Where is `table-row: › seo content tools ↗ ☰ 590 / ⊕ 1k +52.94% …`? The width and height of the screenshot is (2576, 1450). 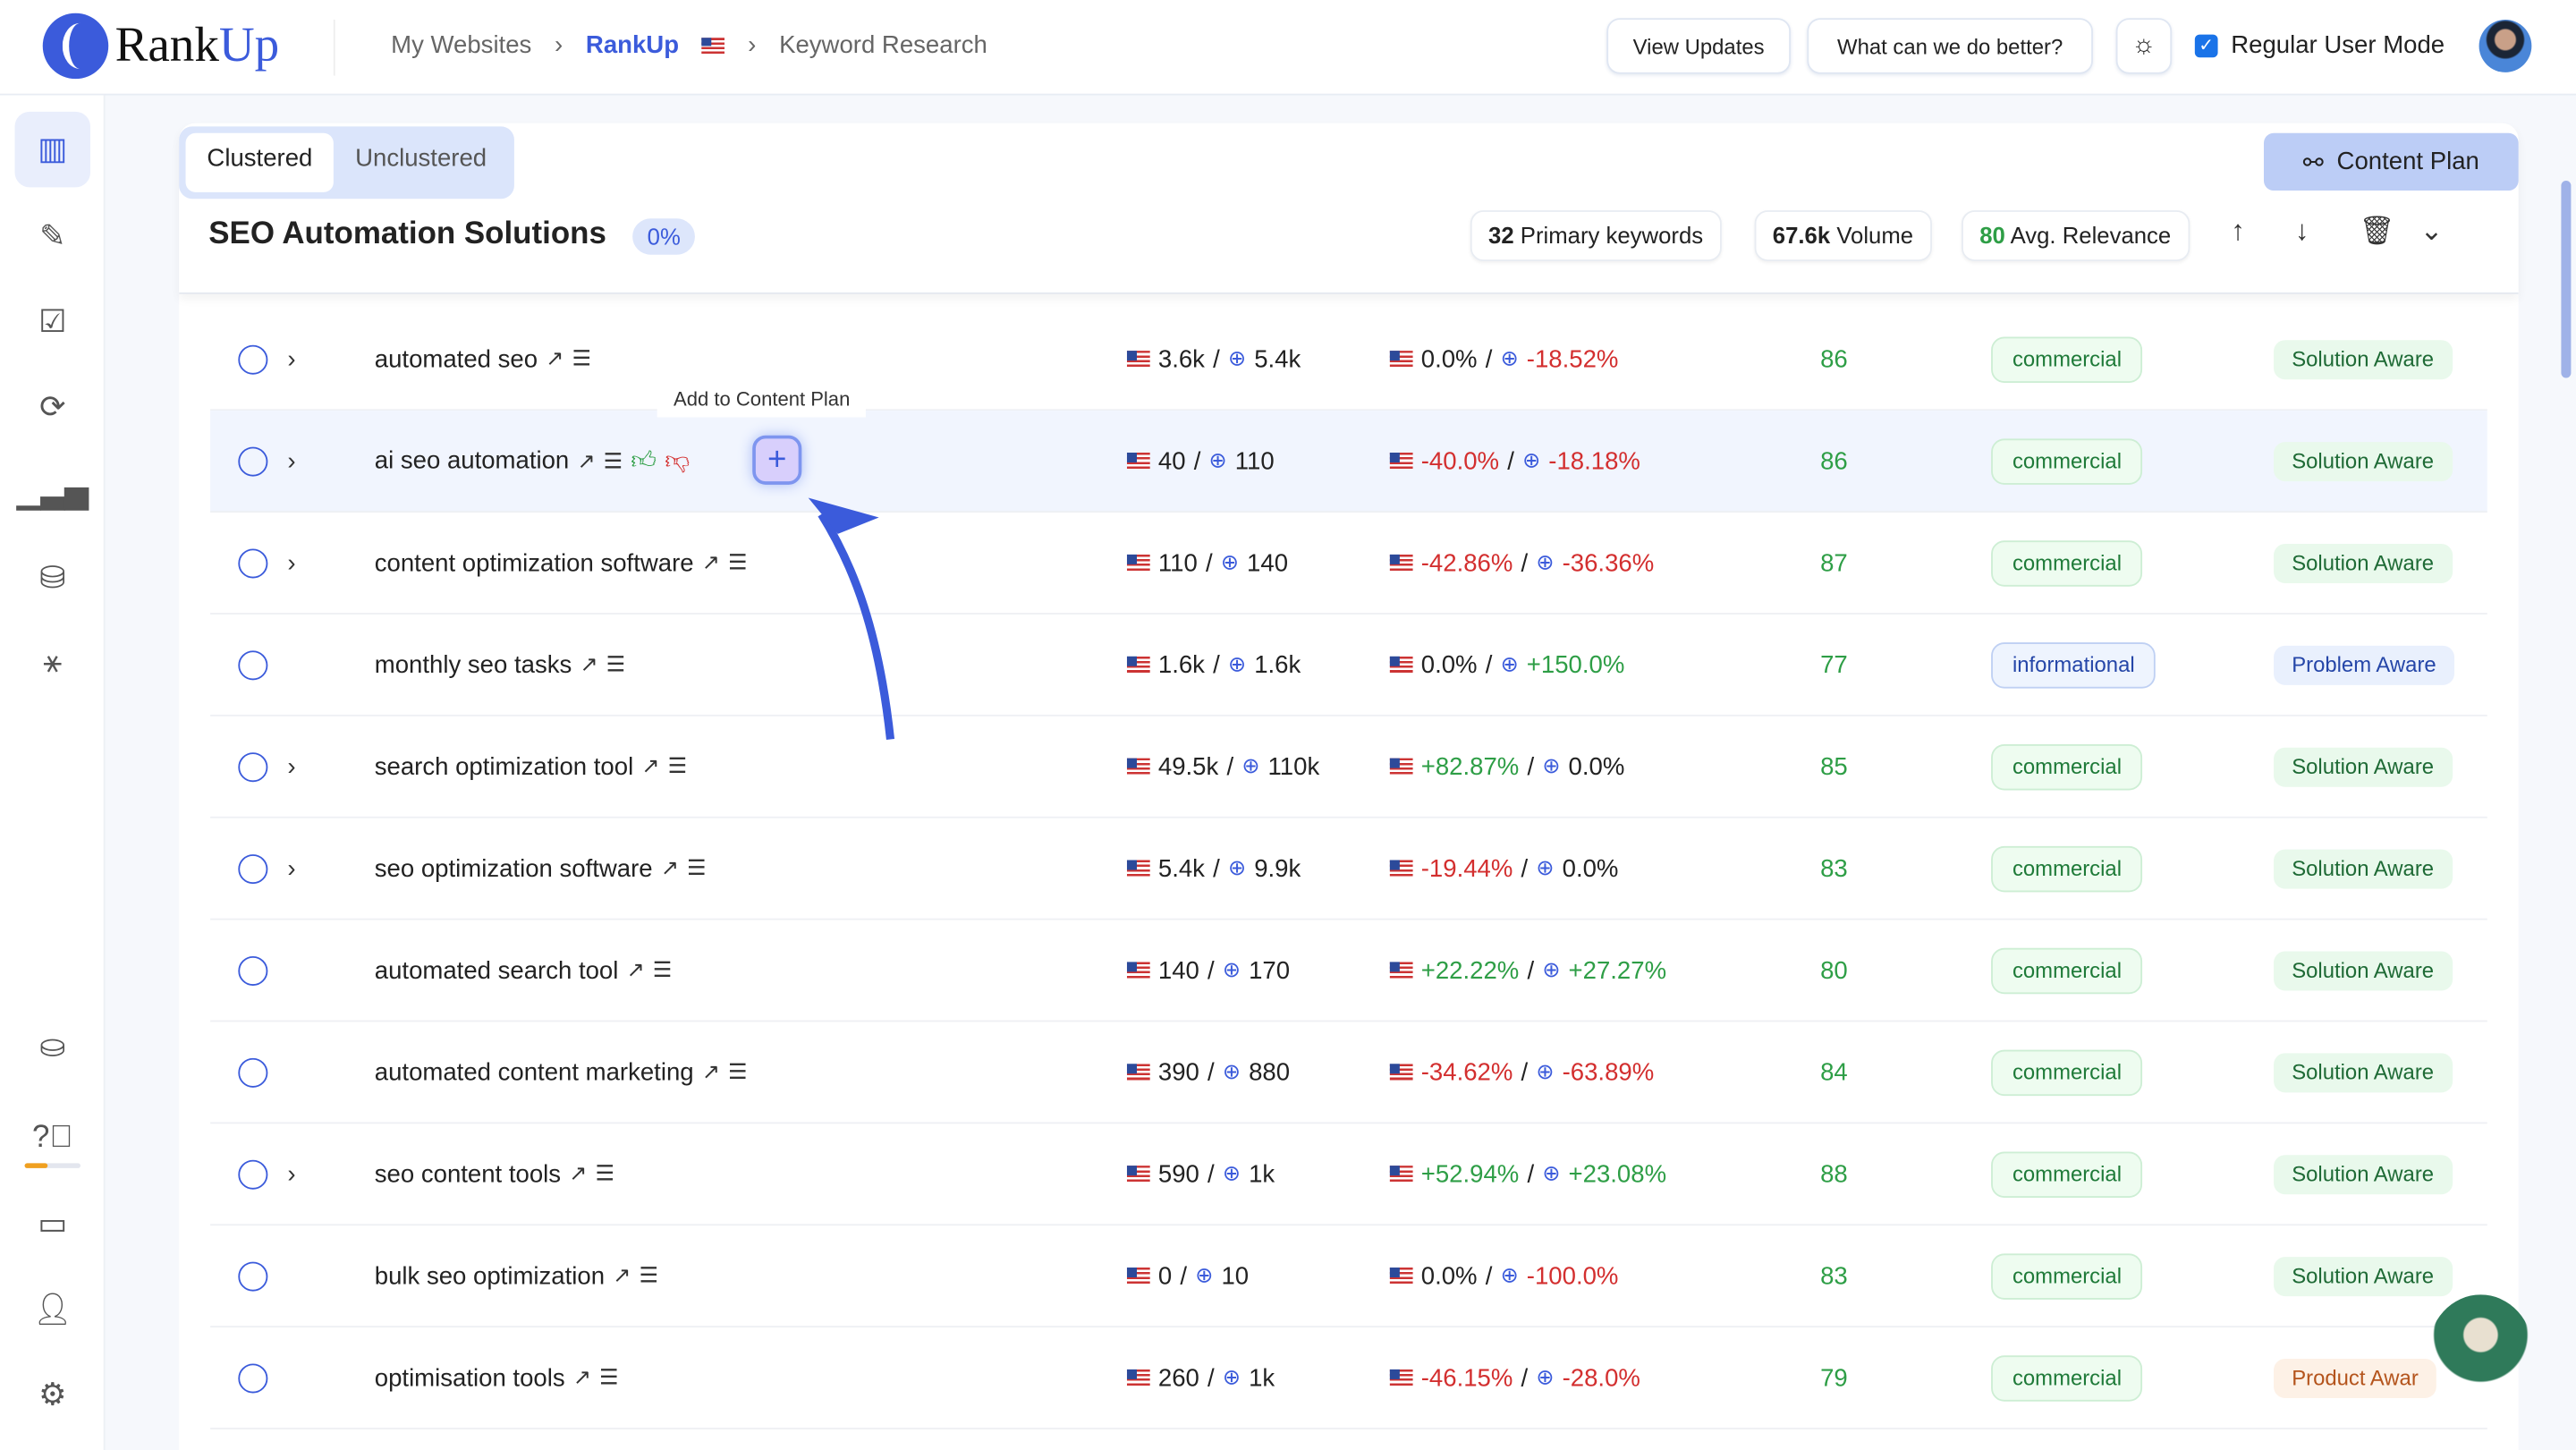 table-row: › seo content tools ↗ ☰ 590 / ⊕ 1k +52.94% … is located at coordinates (1348, 1175).